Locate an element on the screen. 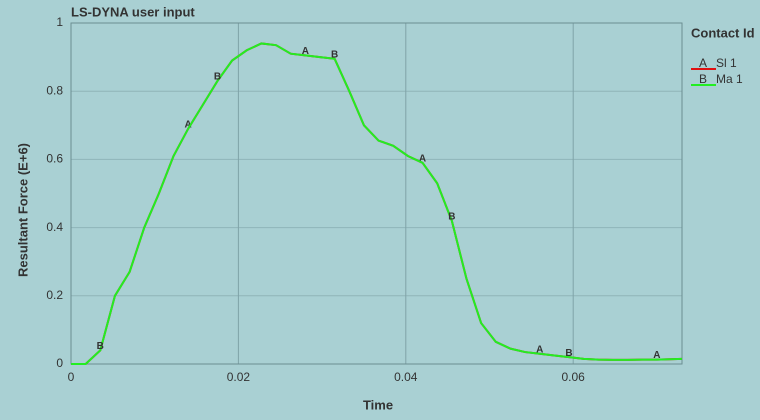  y-tick-label: 0 is located at coordinates (59, 363).